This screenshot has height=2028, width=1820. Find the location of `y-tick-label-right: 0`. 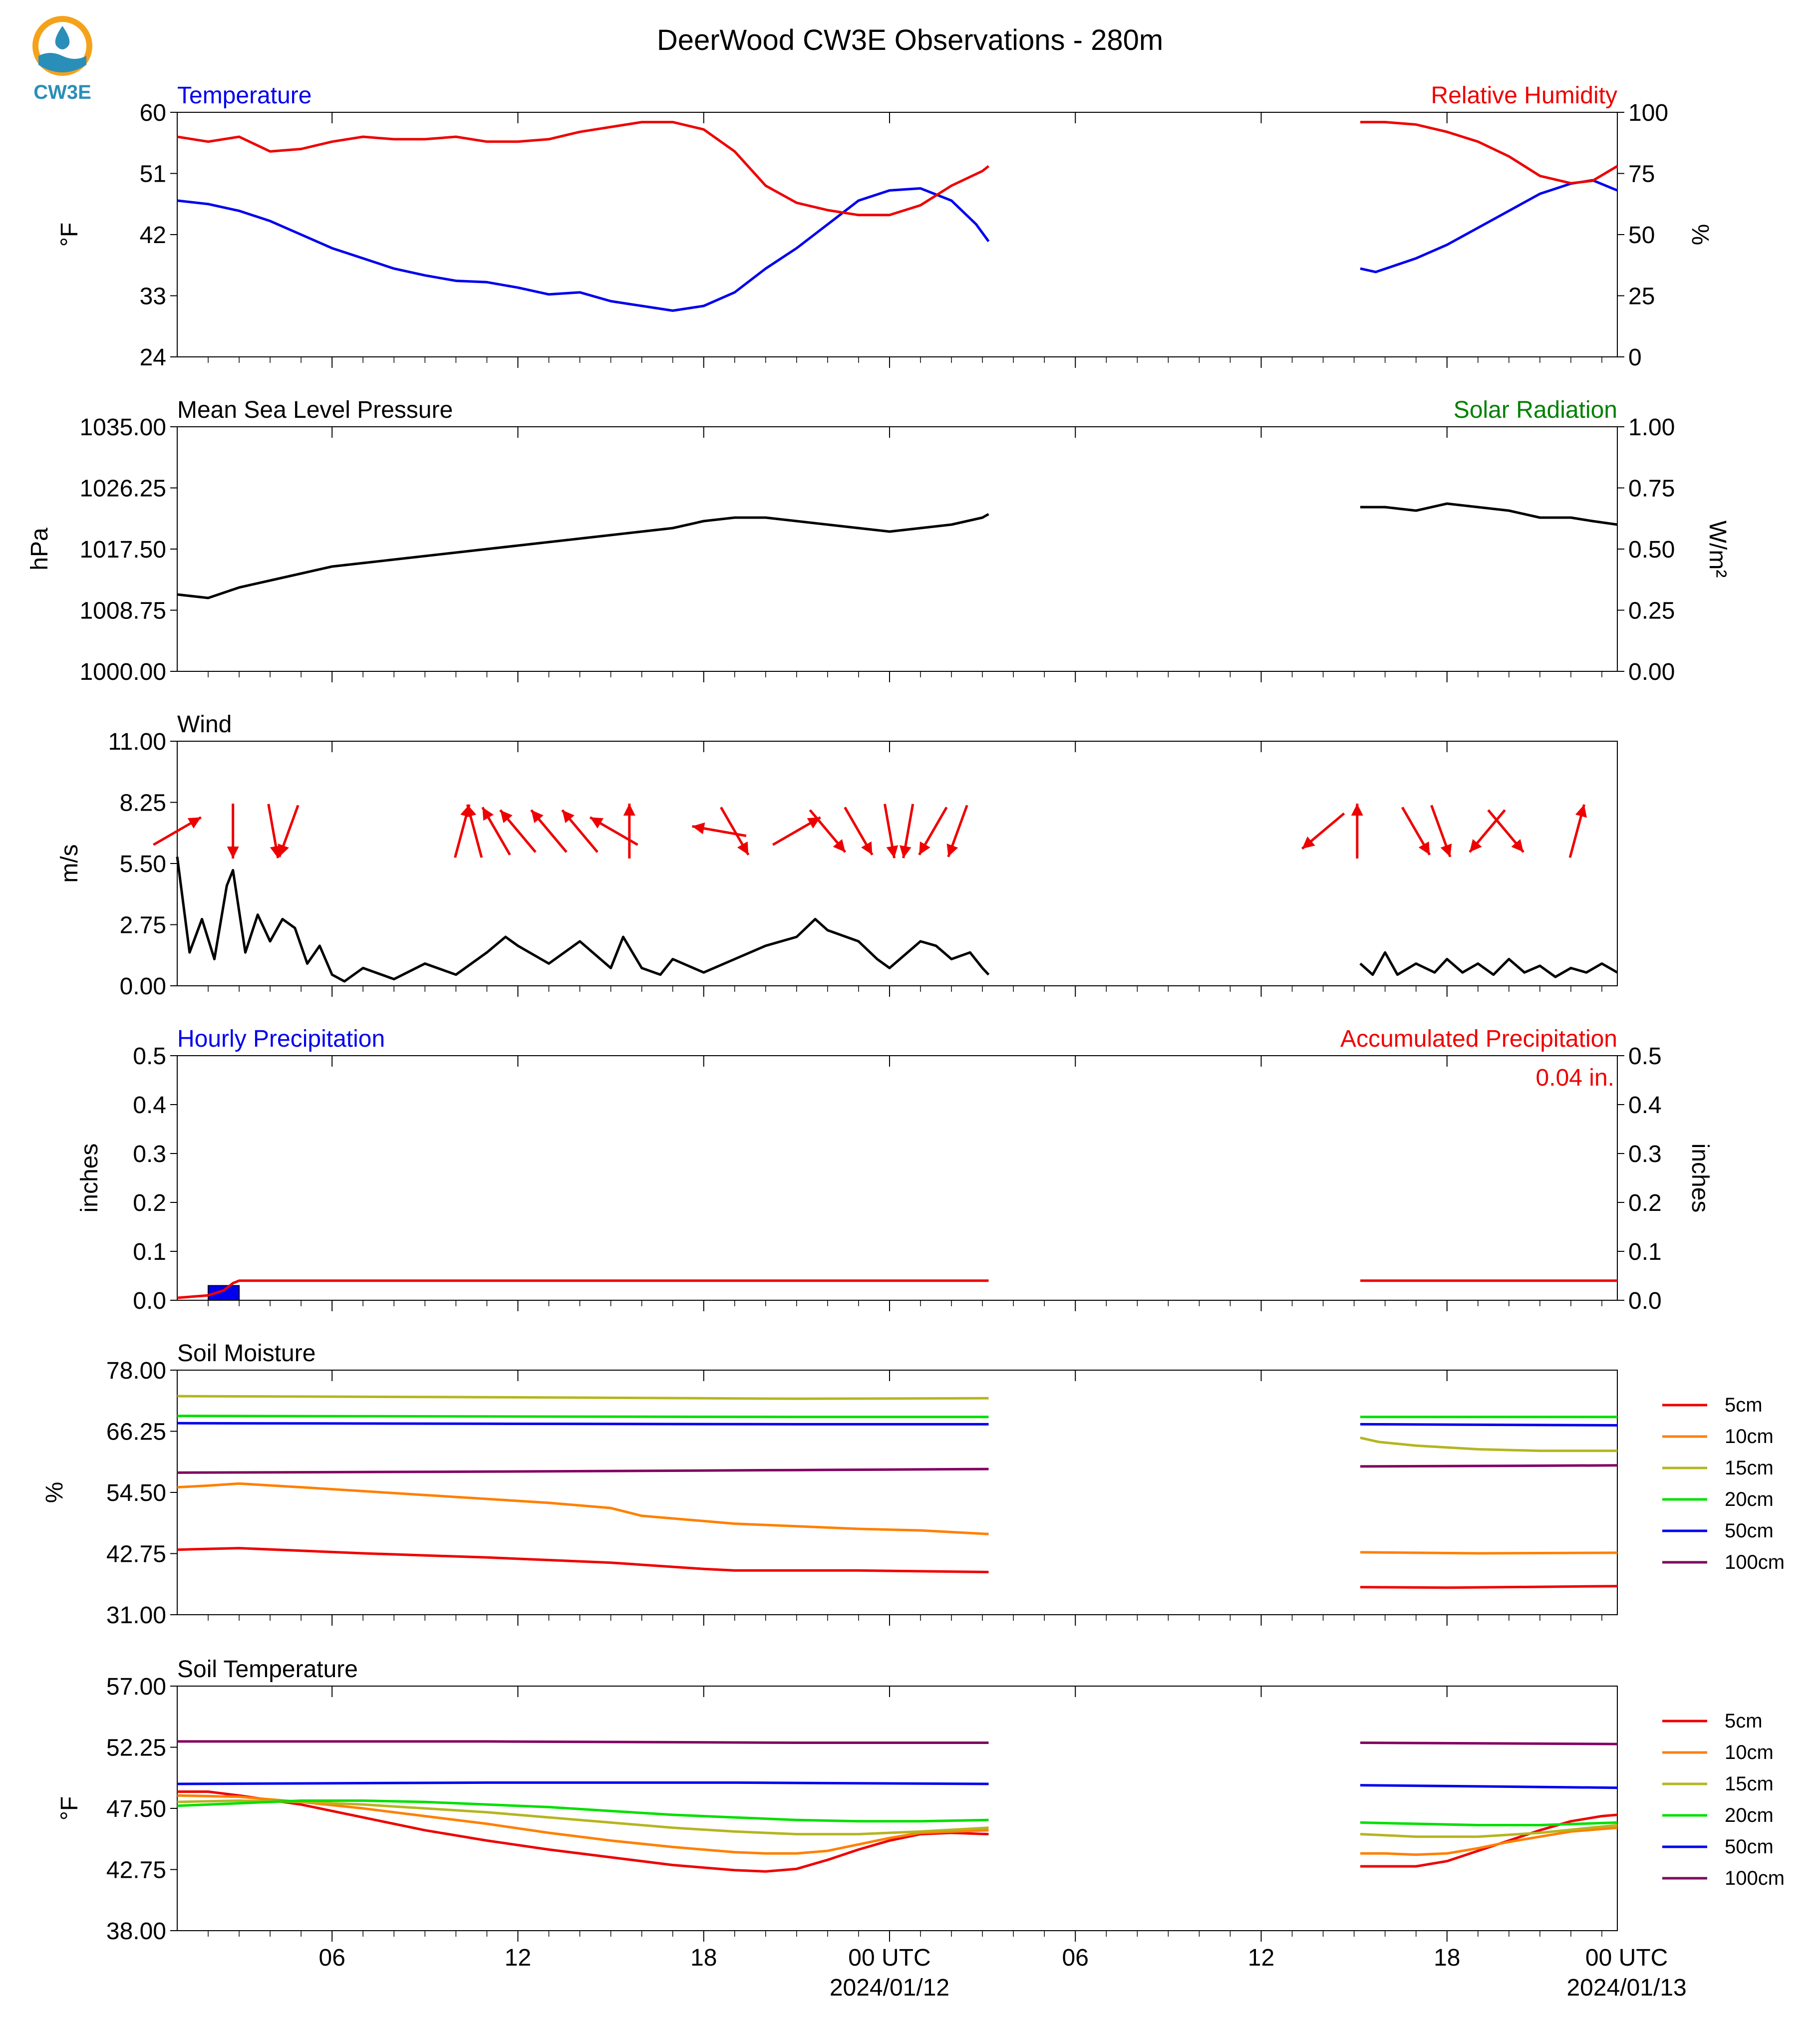

y-tick-label-right: 0 is located at coordinates (1635, 357).